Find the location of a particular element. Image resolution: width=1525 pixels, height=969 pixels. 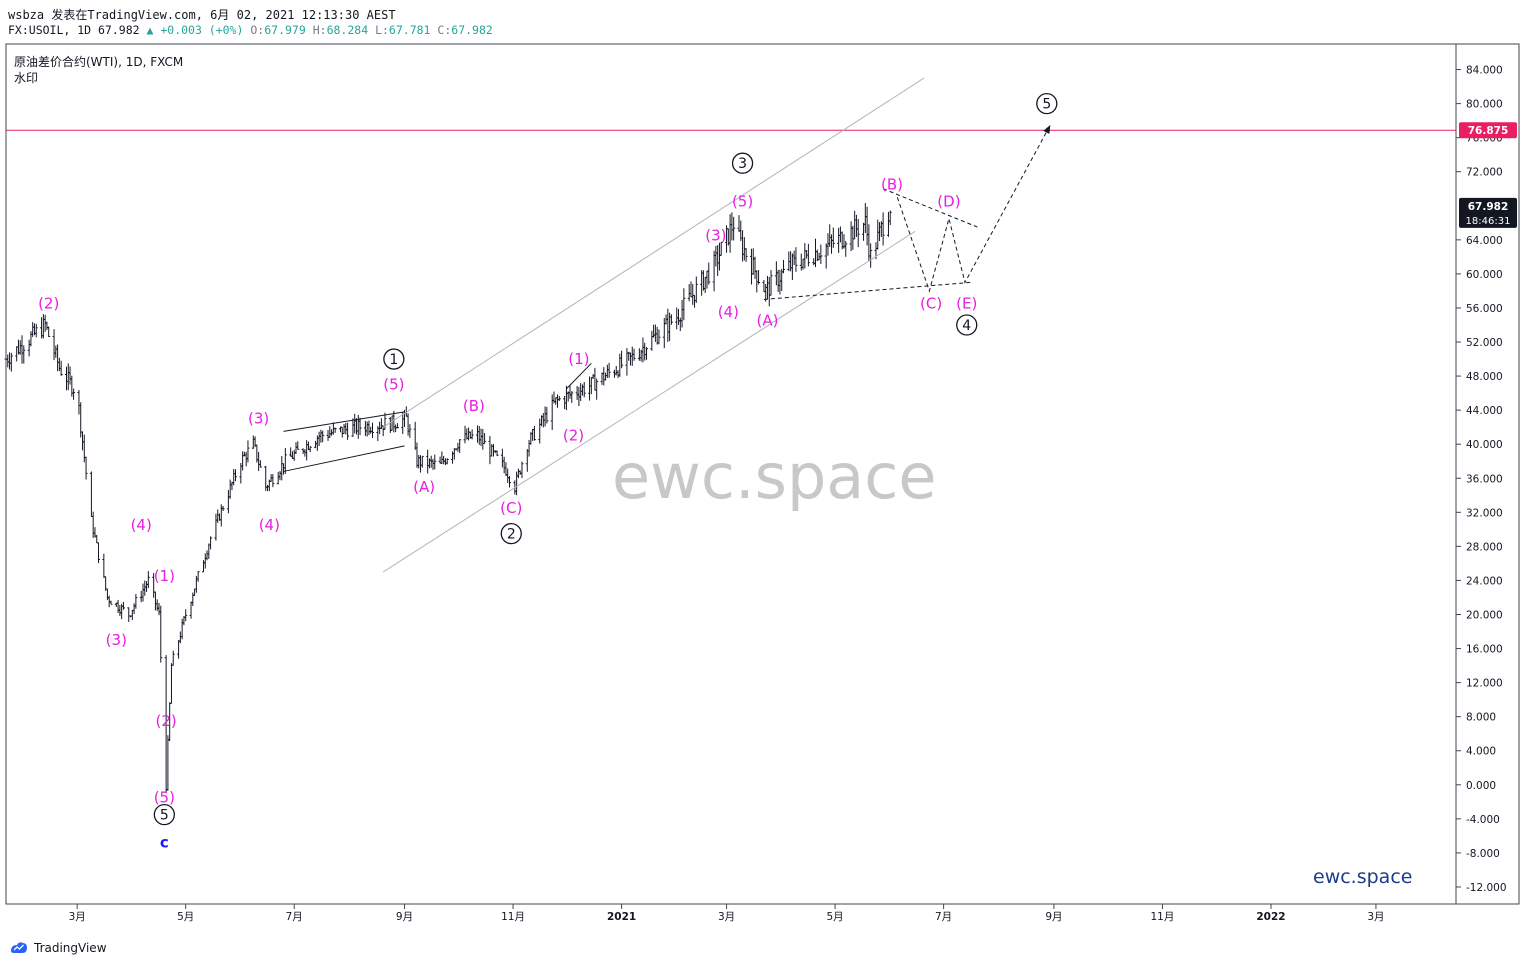

time-tick-label: 2022 is located at coordinates (1270, 917).